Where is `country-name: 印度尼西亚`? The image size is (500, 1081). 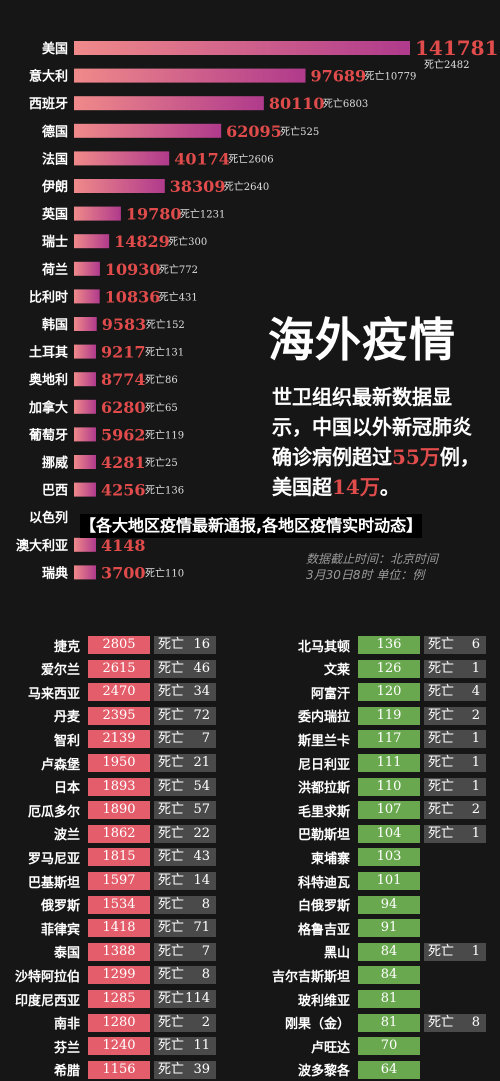 country-name: 印度尼西亚 is located at coordinates (47, 1001).